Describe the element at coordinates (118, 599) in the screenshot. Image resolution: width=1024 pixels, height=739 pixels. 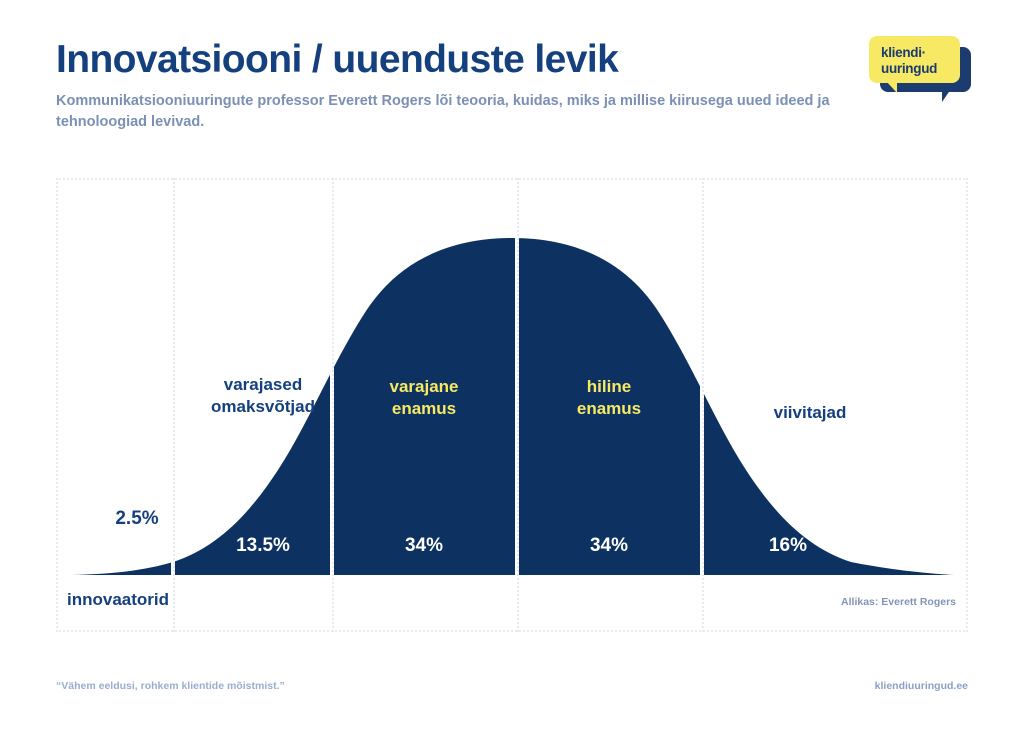
I see `segment-label-innovators: innovaatorid` at that location.